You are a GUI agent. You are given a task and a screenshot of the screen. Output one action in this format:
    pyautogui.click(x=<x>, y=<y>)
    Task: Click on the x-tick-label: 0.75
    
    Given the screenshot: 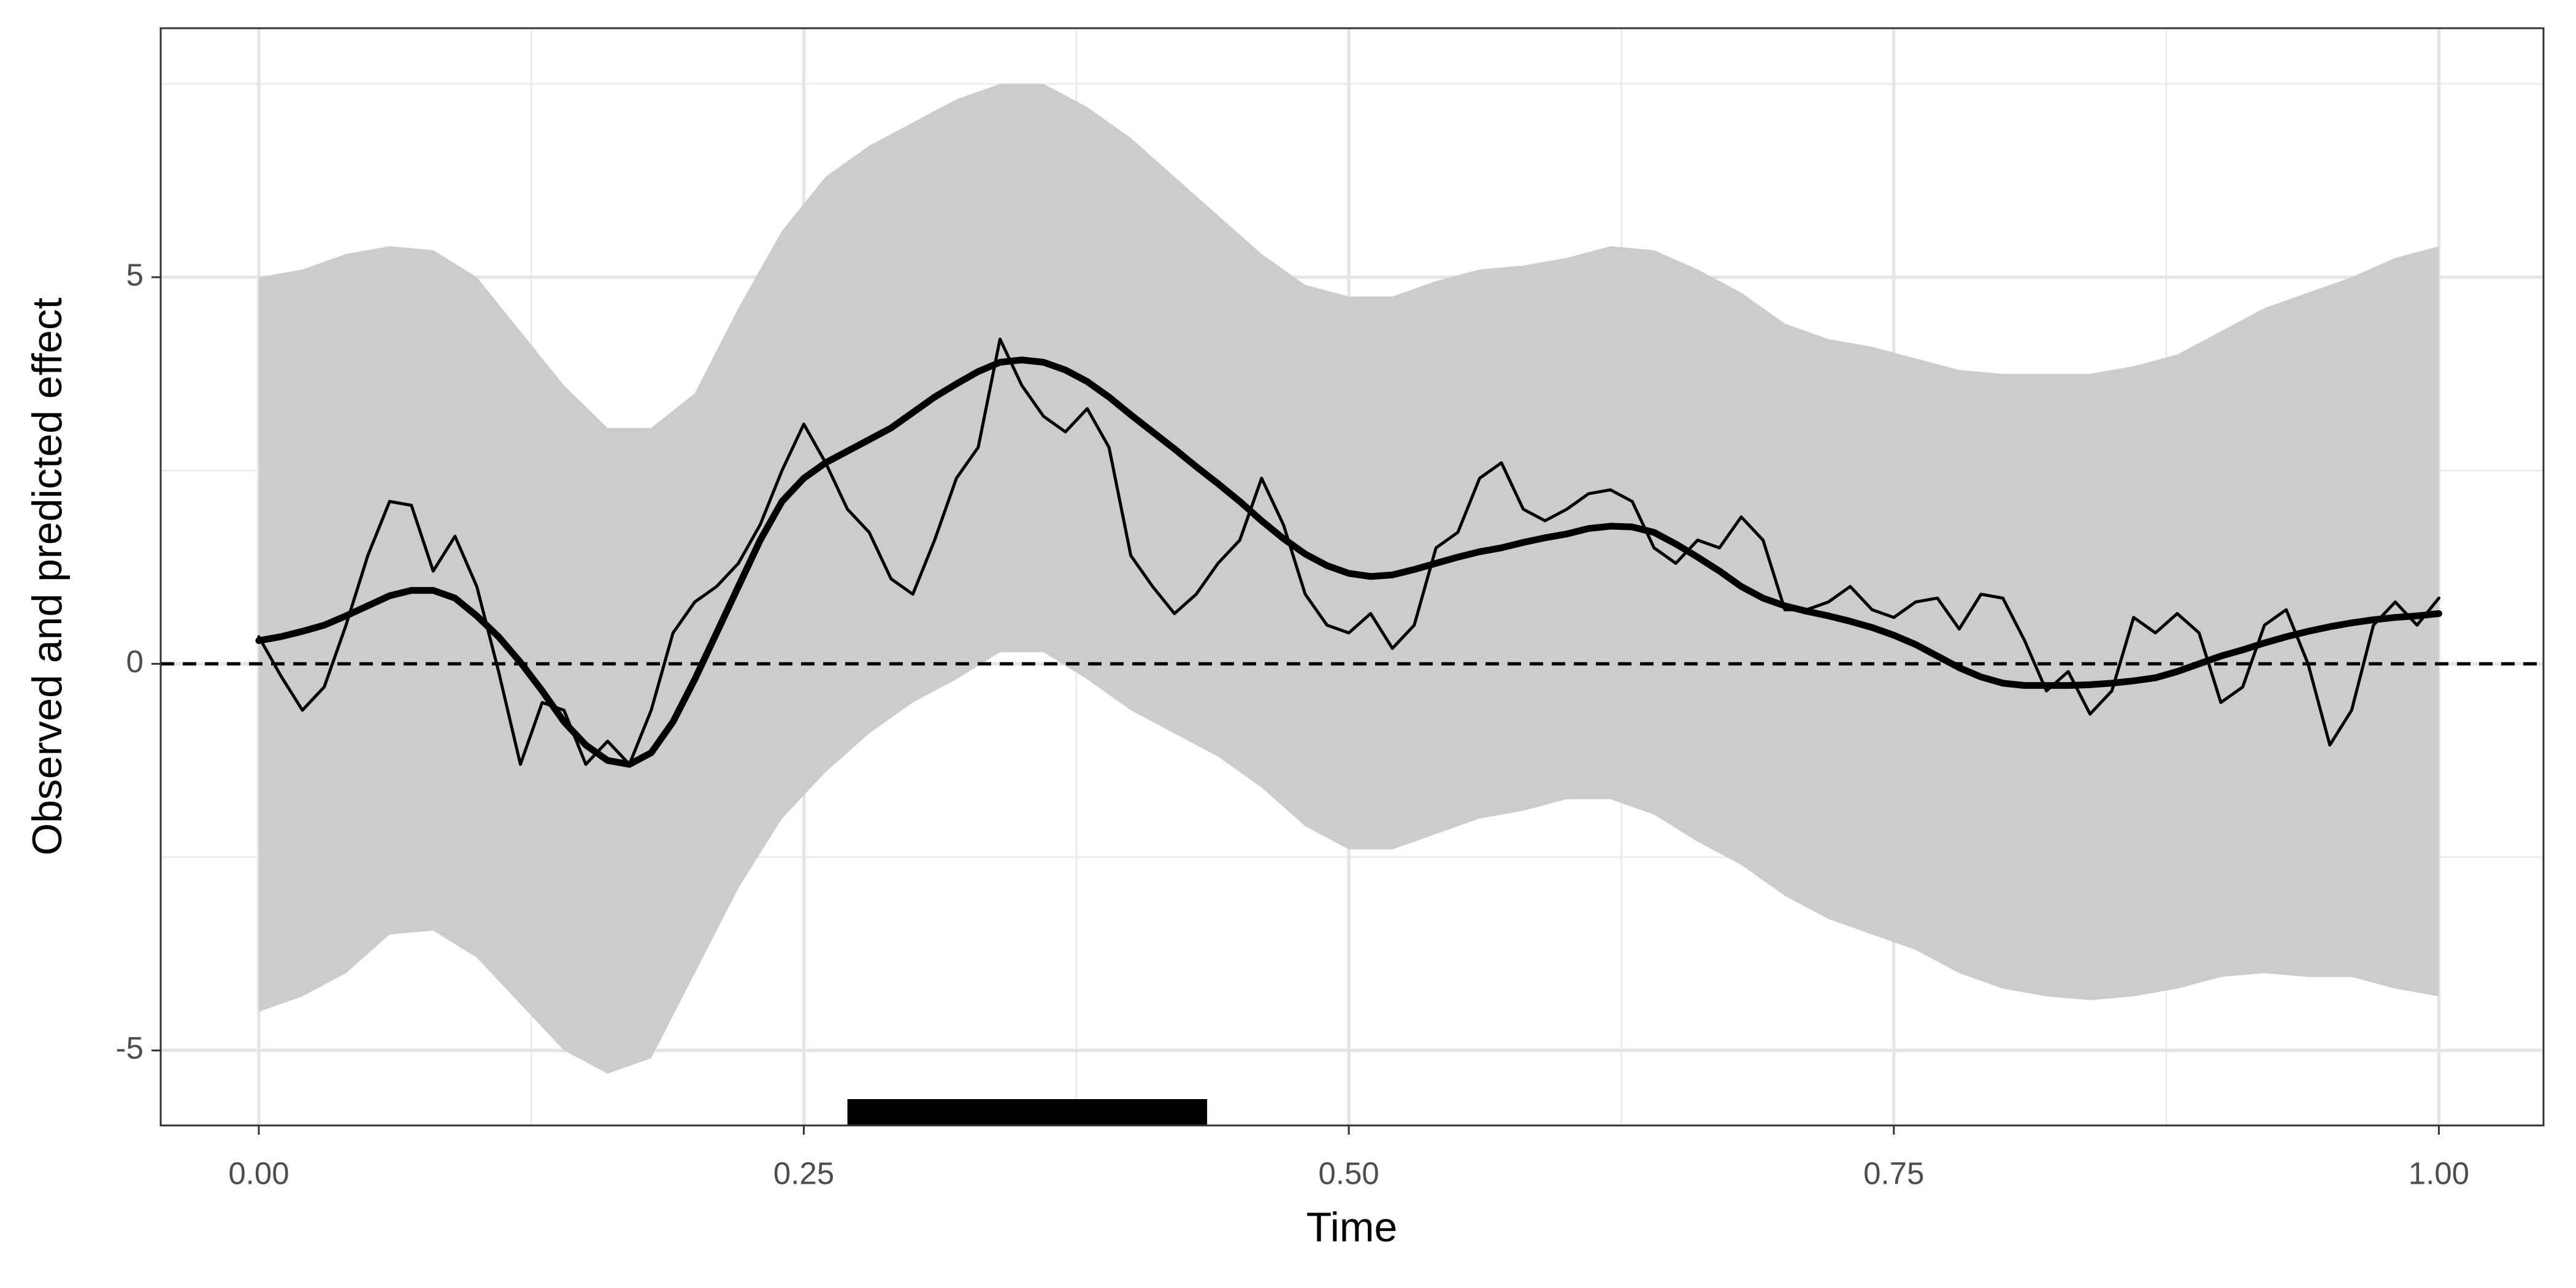 What is the action you would take?
    pyautogui.click(x=1893, y=1173)
    